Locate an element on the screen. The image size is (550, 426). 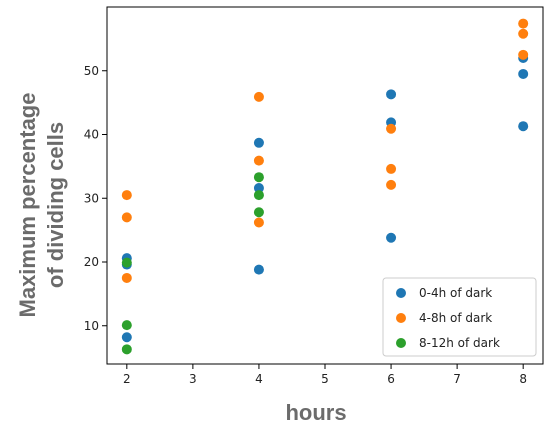
legend-box is located at coordinates (459, 317).